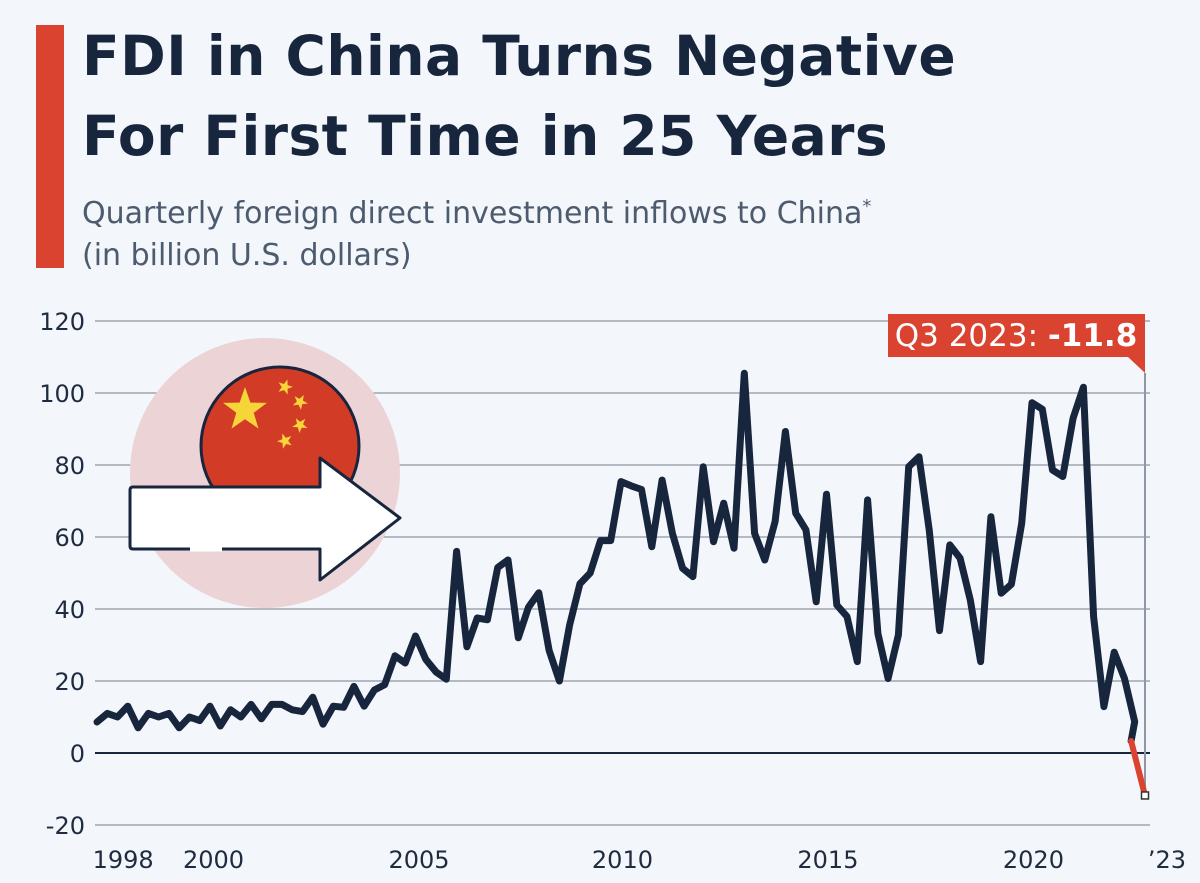 The image size is (1200, 883). I want to click on y-tick-label: 20, so click(69, 682).